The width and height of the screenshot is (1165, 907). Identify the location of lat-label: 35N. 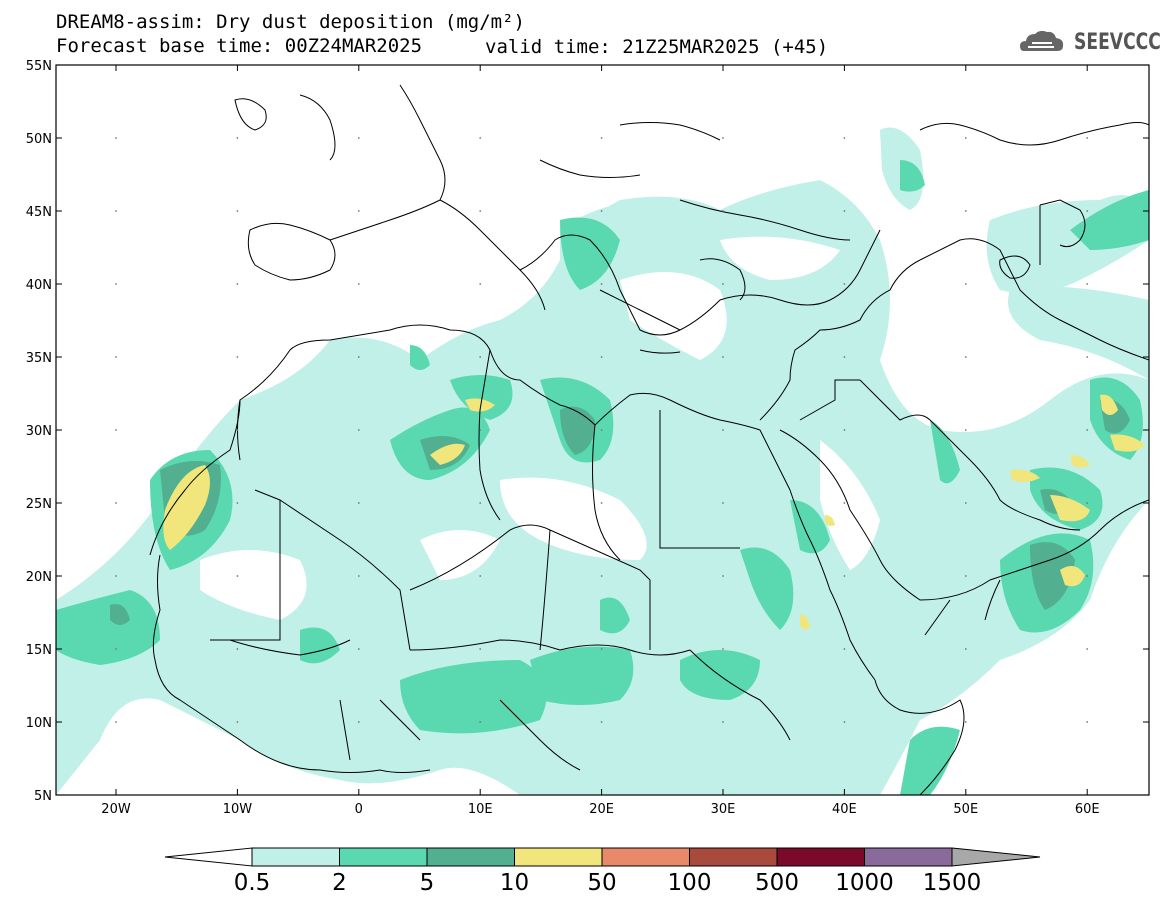
(39, 358).